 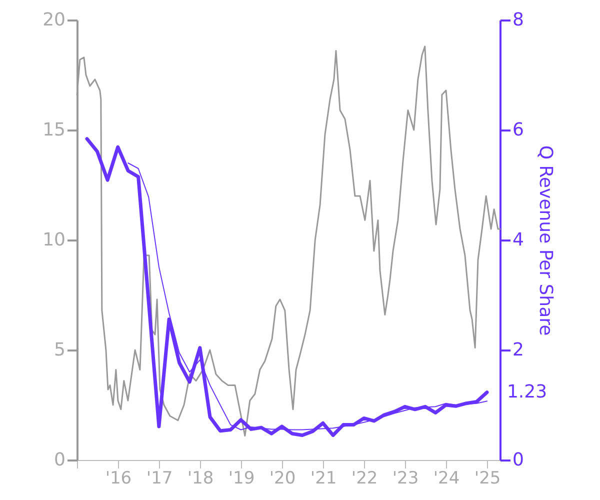 I want to click on x-tick-label: '23, so click(x=405, y=478).